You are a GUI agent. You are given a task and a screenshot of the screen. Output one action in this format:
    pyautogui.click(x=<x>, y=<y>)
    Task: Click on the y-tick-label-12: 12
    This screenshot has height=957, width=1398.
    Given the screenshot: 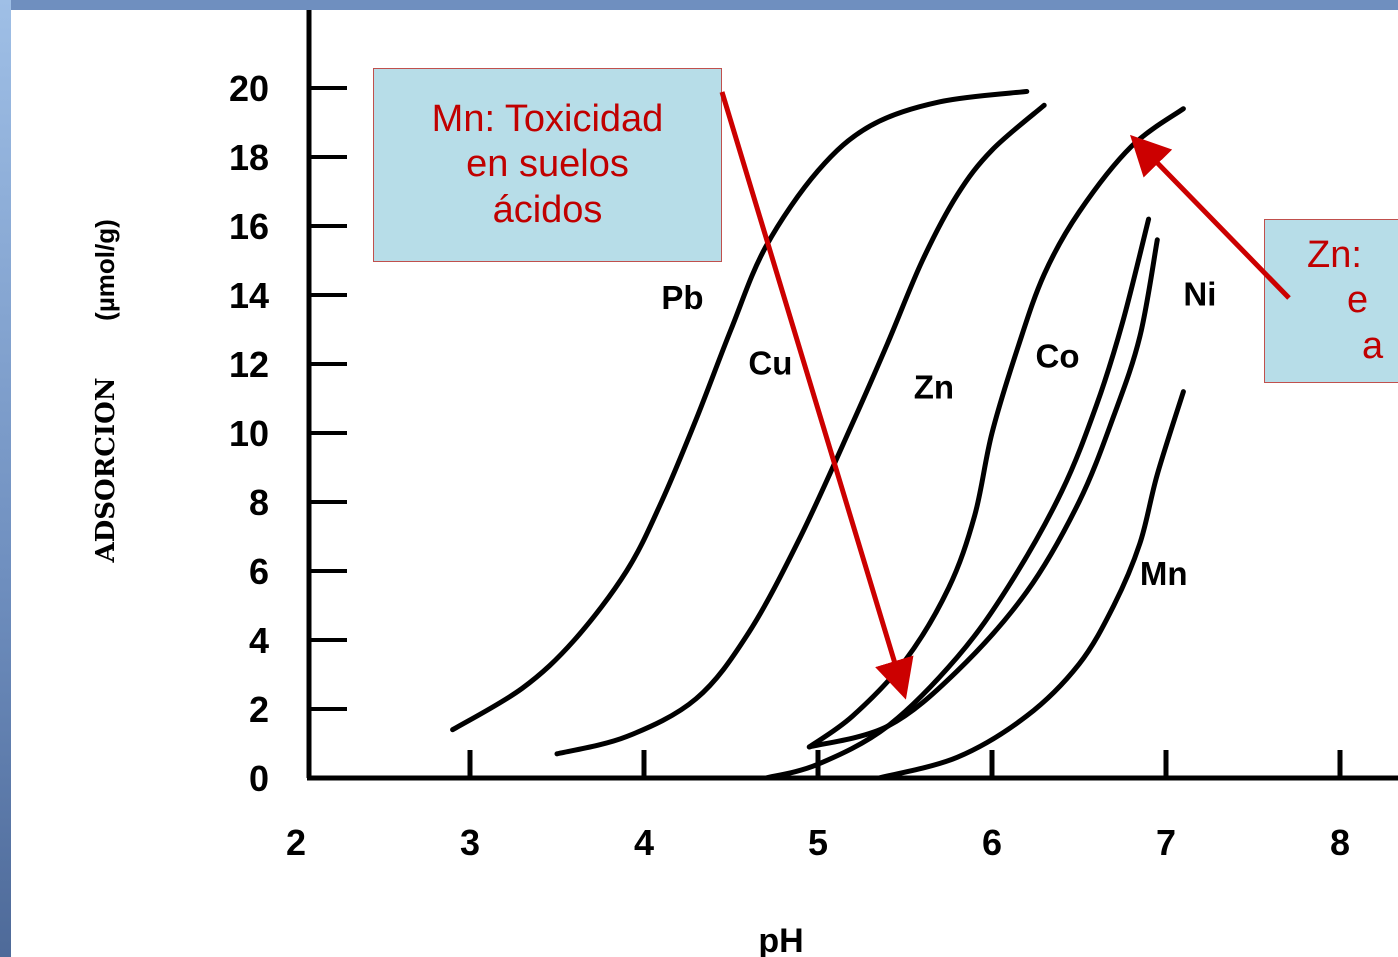 What is the action you would take?
    pyautogui.click(x=249, y=364)
    